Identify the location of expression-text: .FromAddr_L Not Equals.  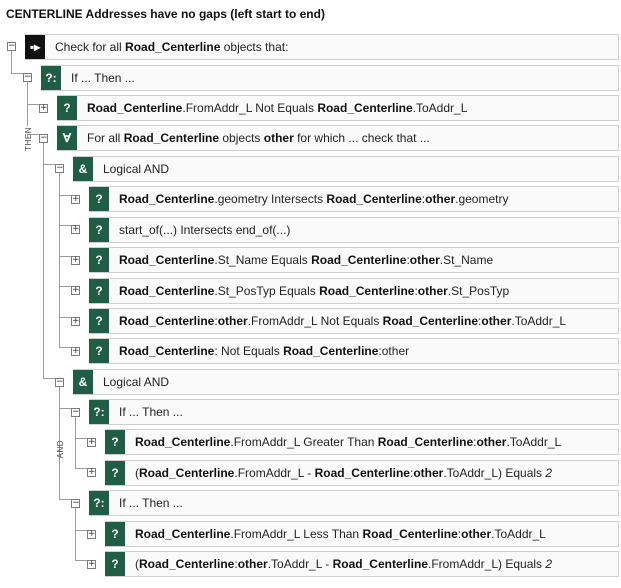
(250, 108).